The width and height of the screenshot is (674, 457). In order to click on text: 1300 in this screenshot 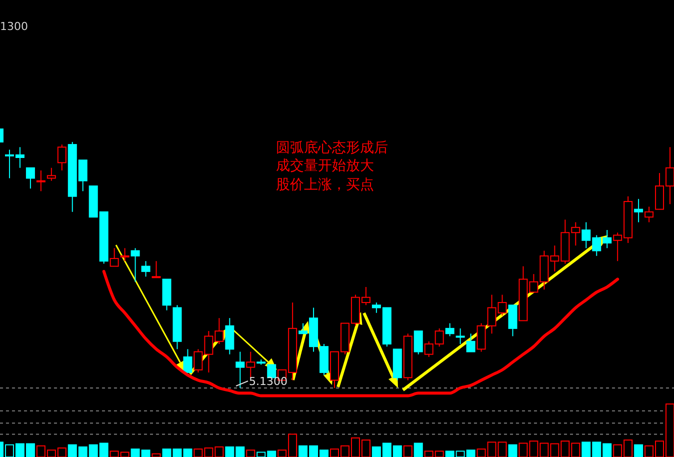, I will do `click(14, 26)`.